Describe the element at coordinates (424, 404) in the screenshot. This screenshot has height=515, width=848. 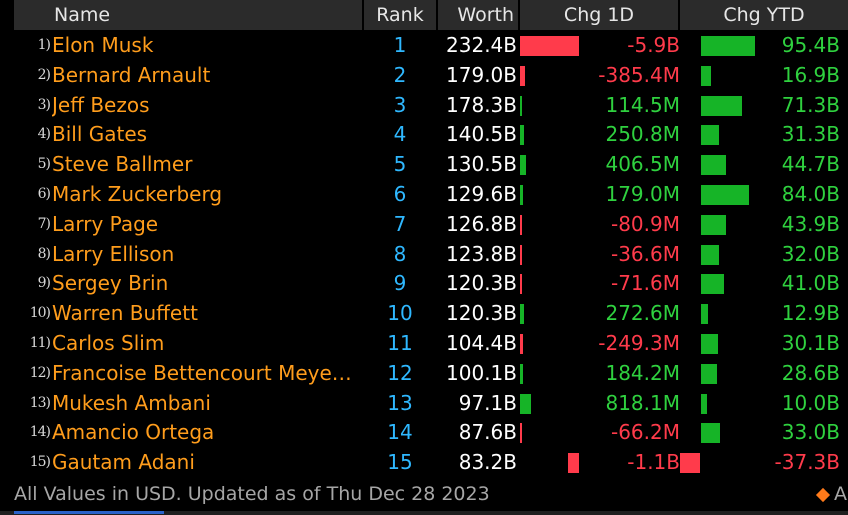
I see `table-row: 13) Mukesh Ambani 13 97.1B 818.1M 10.0B` at that location.